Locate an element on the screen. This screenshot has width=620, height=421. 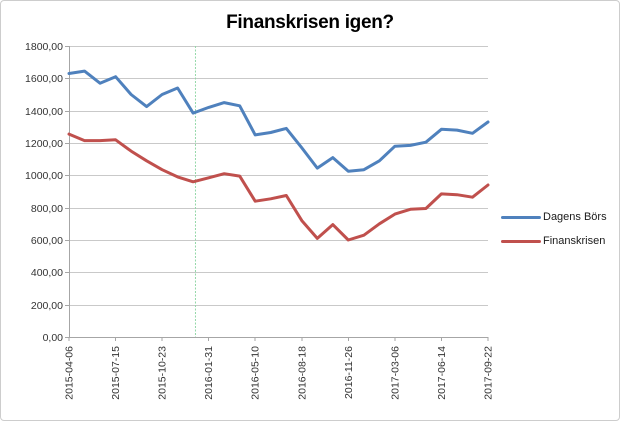
legend: Dagens Börs Finanskrisen is located at coordinates (554, 229).